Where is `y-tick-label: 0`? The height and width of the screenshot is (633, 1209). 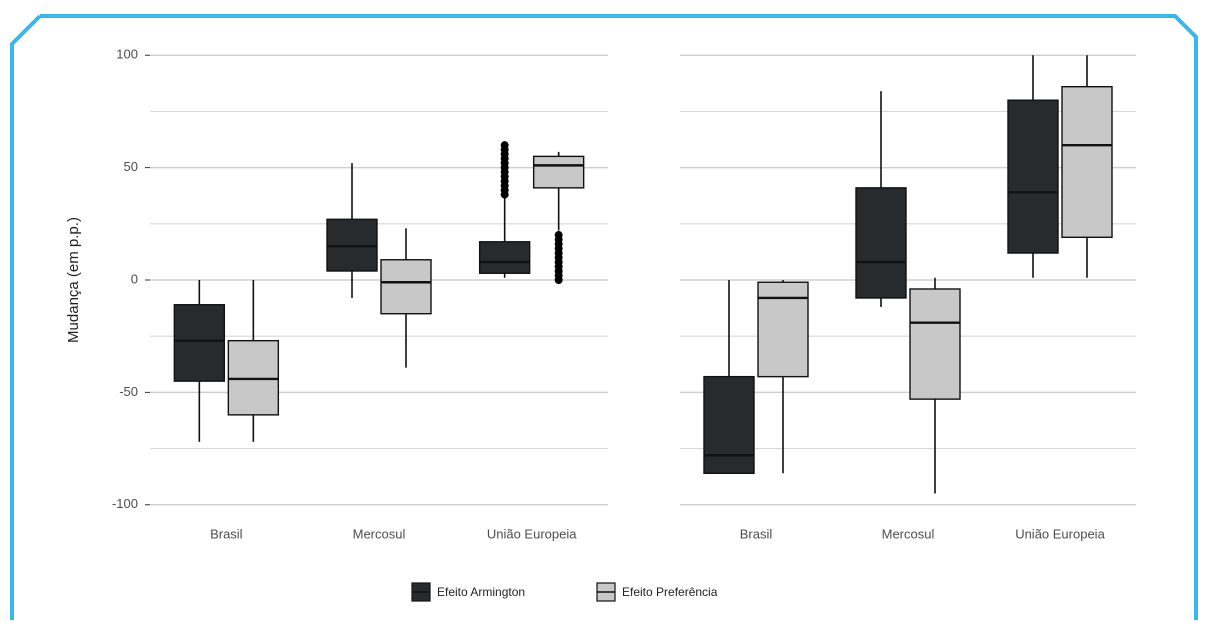 y-tick-label: 0 is located at coordinates (134, 278).